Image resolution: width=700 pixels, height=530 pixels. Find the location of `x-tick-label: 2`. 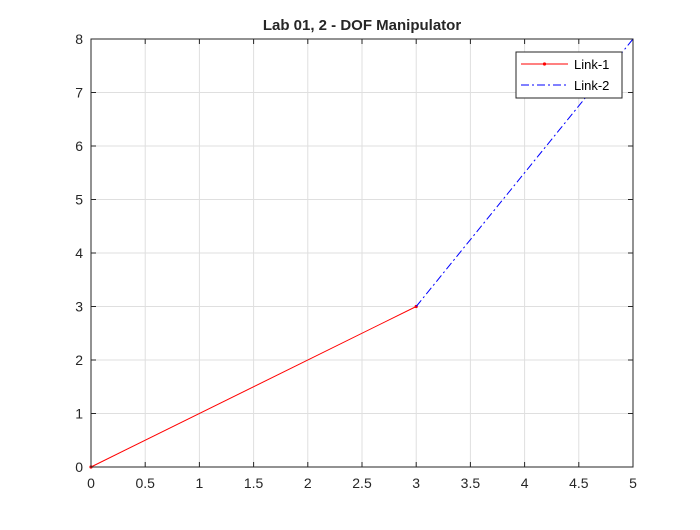

x-tick-label: 2 is located at coordinates (308, 483).